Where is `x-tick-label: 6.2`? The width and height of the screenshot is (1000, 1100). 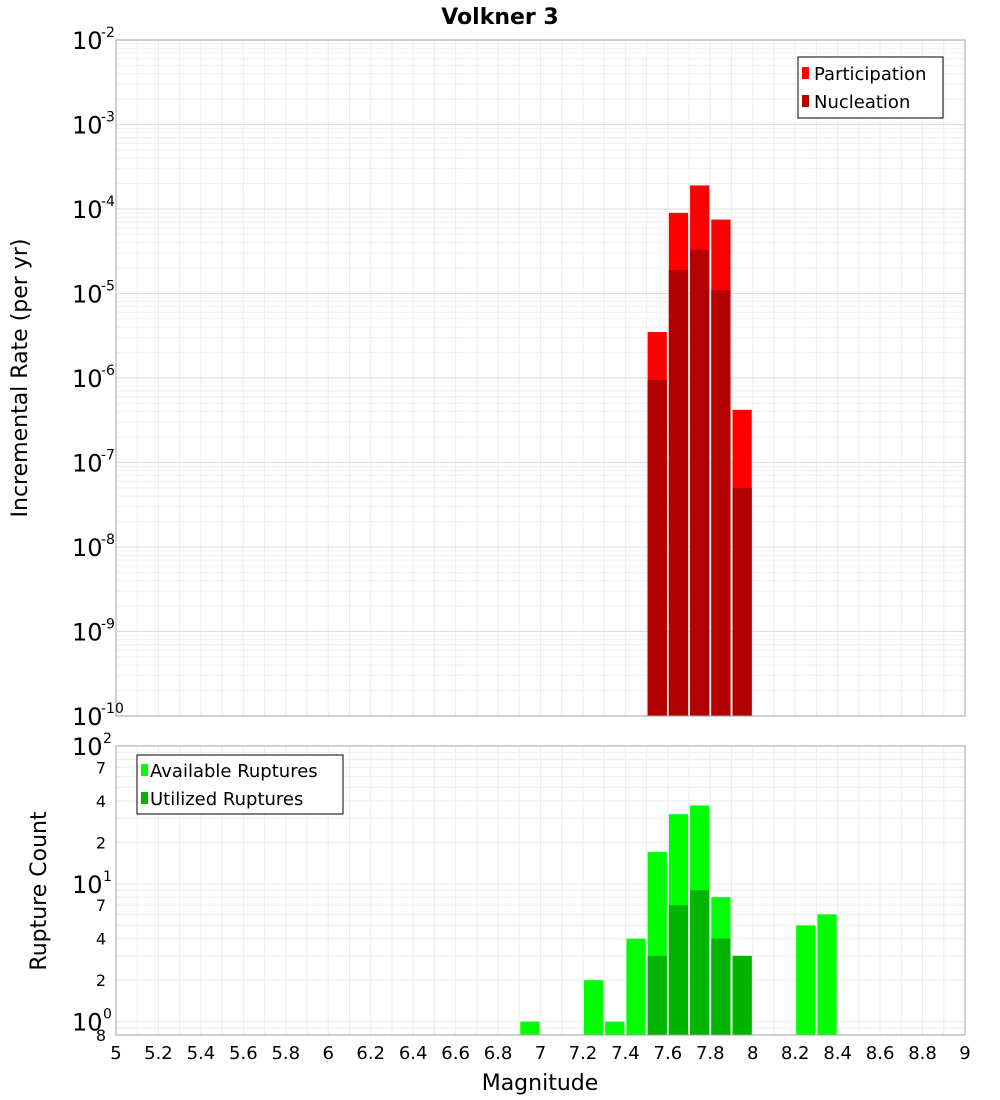
x-tick-label: 6.2 is located at coordinates (370, 1053).